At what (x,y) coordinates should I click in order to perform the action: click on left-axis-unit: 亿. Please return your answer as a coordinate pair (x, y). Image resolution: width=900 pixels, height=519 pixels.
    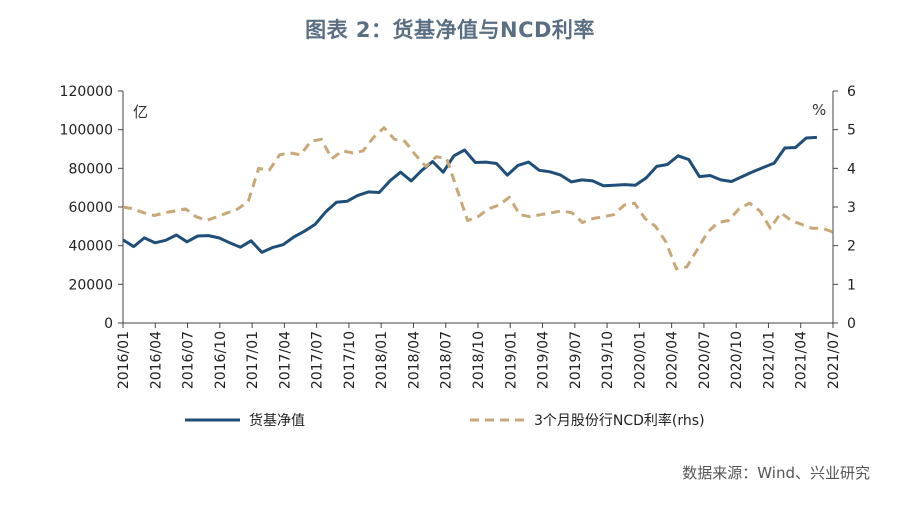
    Looking at the image, I should click on (140, 112).